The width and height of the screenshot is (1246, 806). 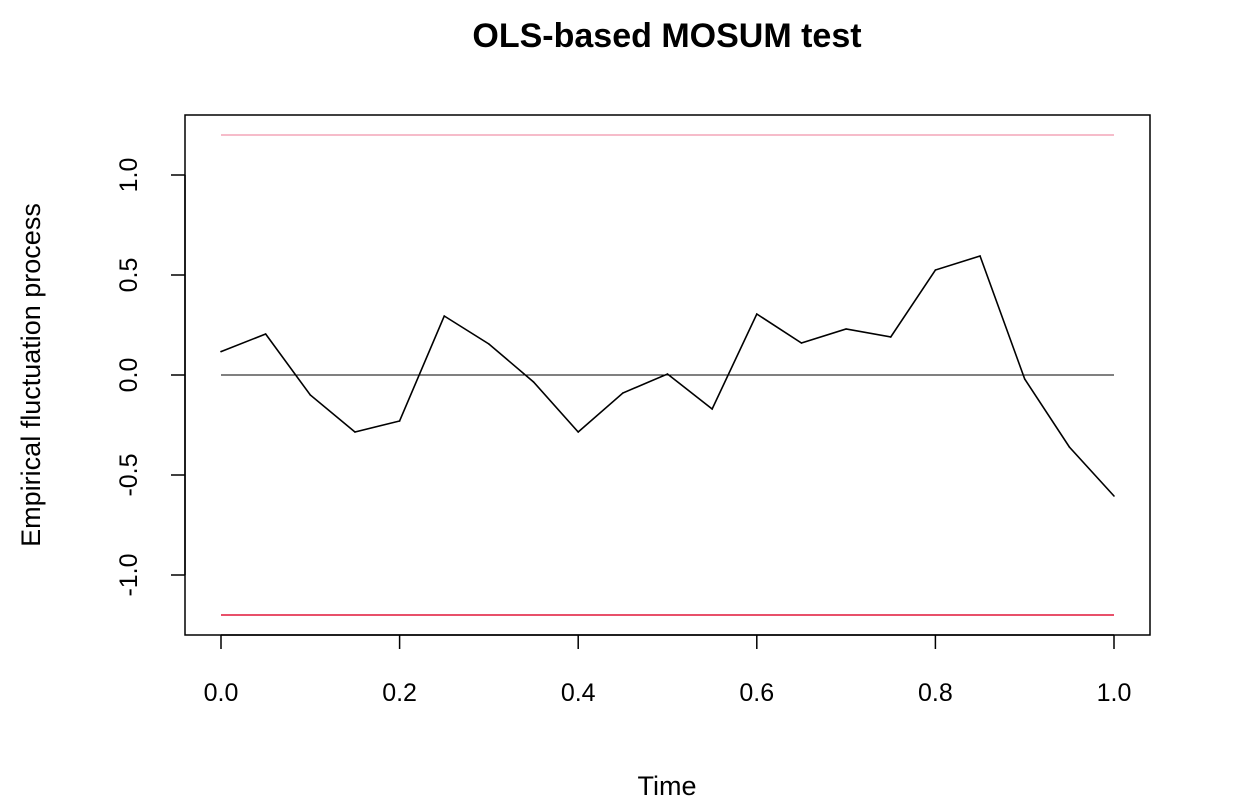 I want to click on x-tick-label: 1.0, so click(x=1114, y=693).